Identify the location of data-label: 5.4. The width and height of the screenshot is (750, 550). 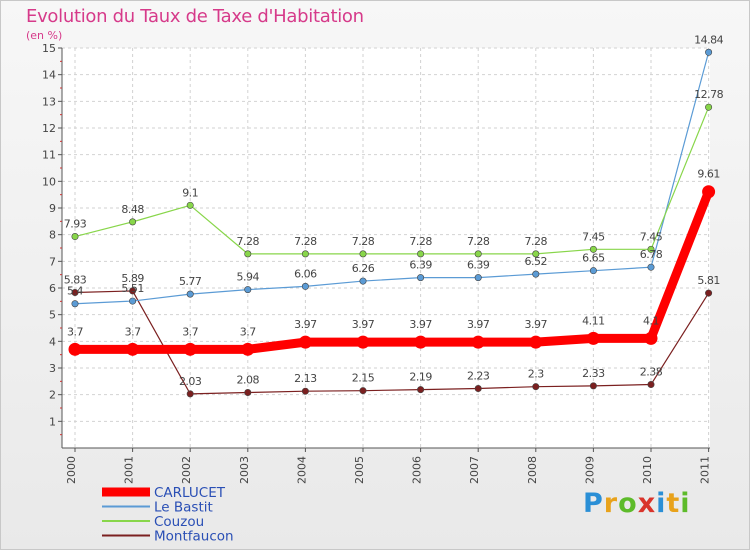
(75, 291).